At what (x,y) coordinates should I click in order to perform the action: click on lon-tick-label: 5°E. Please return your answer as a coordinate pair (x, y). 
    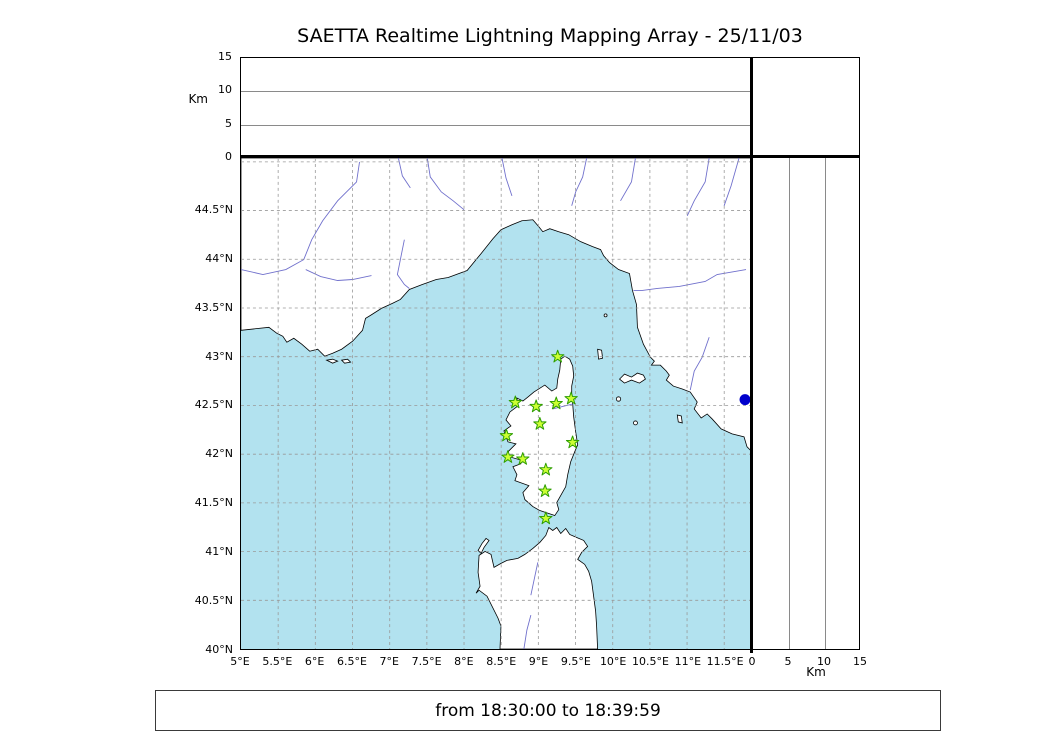
    Looking at the image, I should click on (240, 661).